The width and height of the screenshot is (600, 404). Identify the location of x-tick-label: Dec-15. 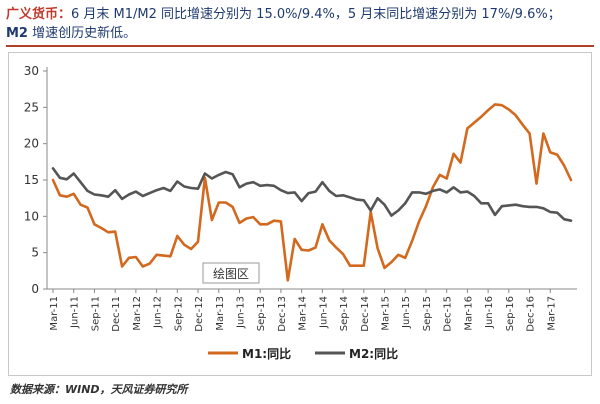
(448, 314).